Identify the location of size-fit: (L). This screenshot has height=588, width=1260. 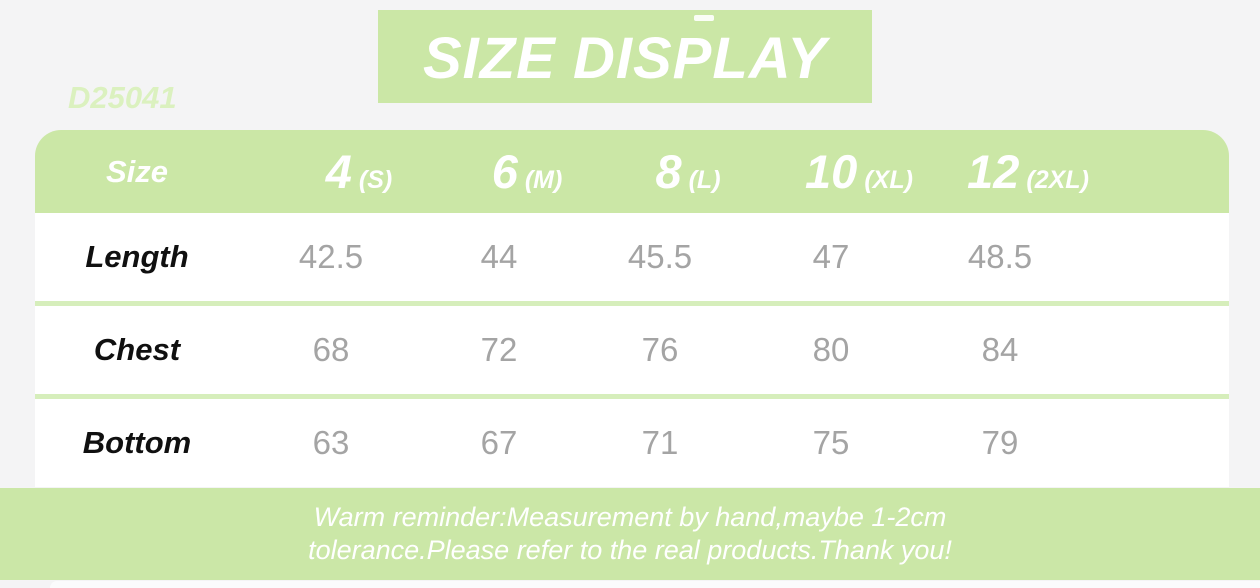
(704, 180).